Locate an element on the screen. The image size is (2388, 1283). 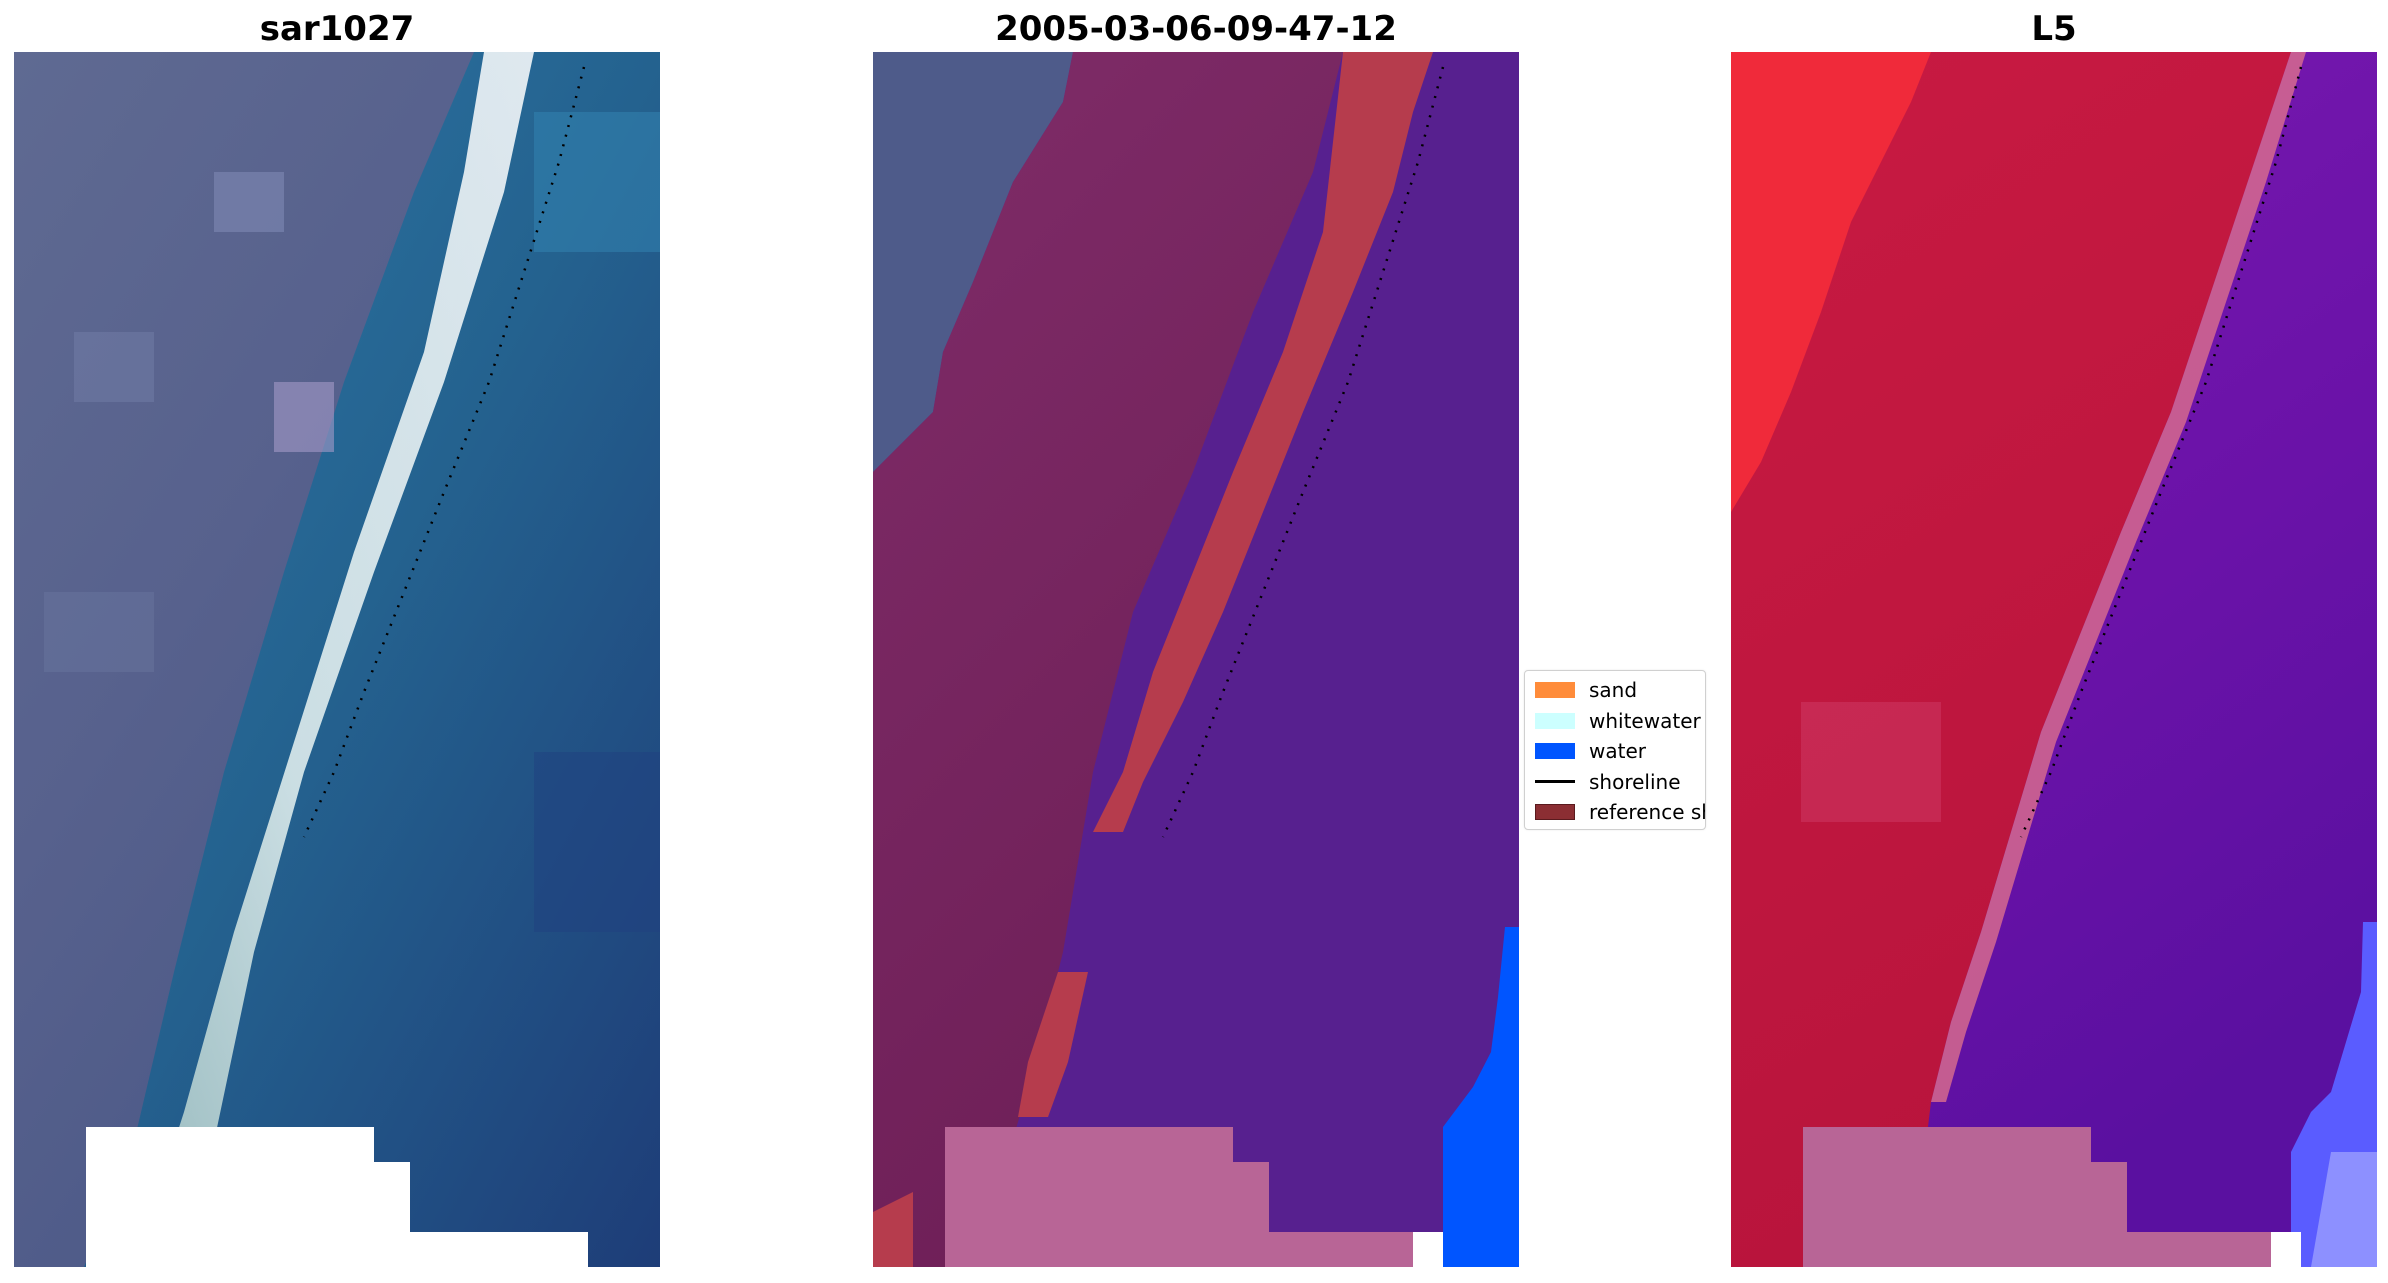
legend-item-sand: sand is located at coordinates (1615, 690).